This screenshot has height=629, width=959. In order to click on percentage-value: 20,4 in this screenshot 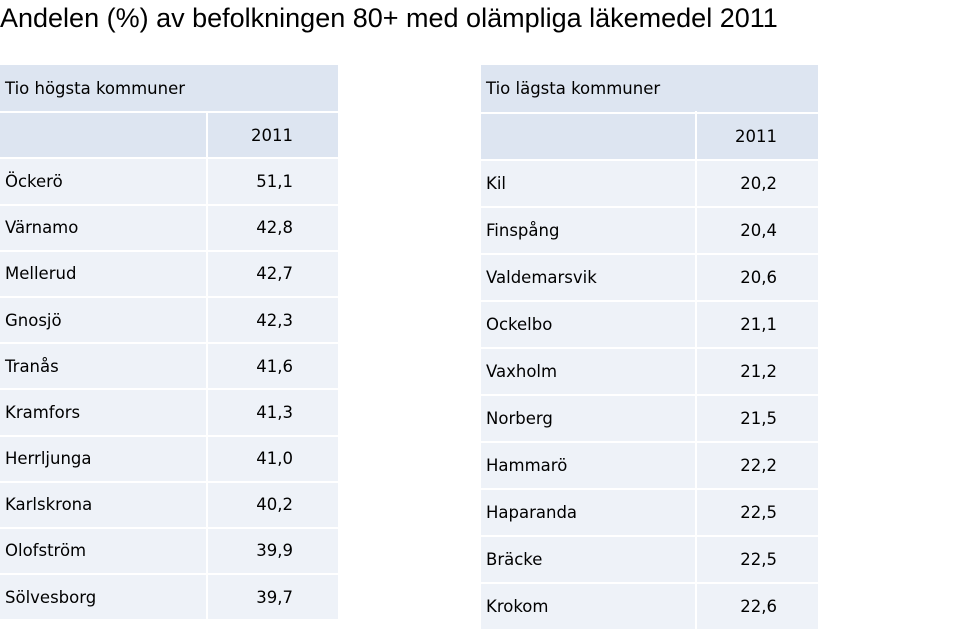, I will do `click(758, 230)`.